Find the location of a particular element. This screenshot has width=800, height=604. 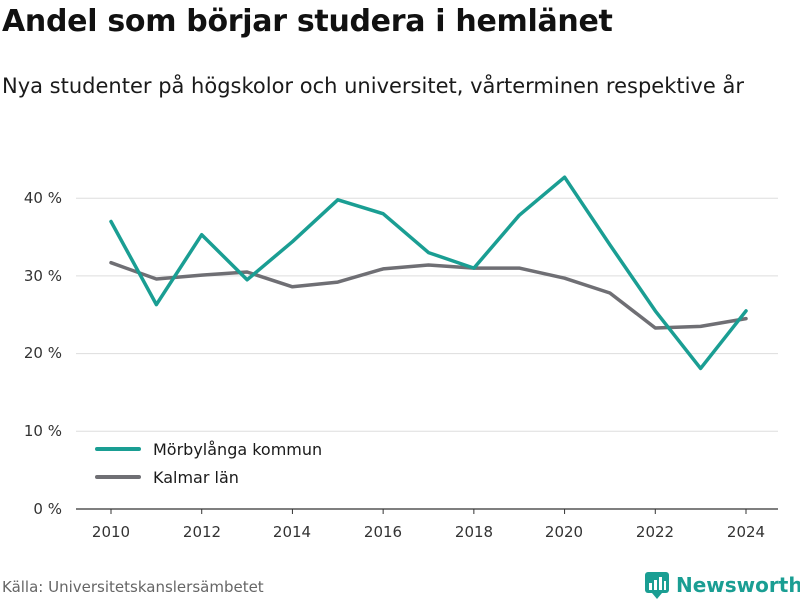

y-tick-label: 0 % is located at coordinates (47, 509).